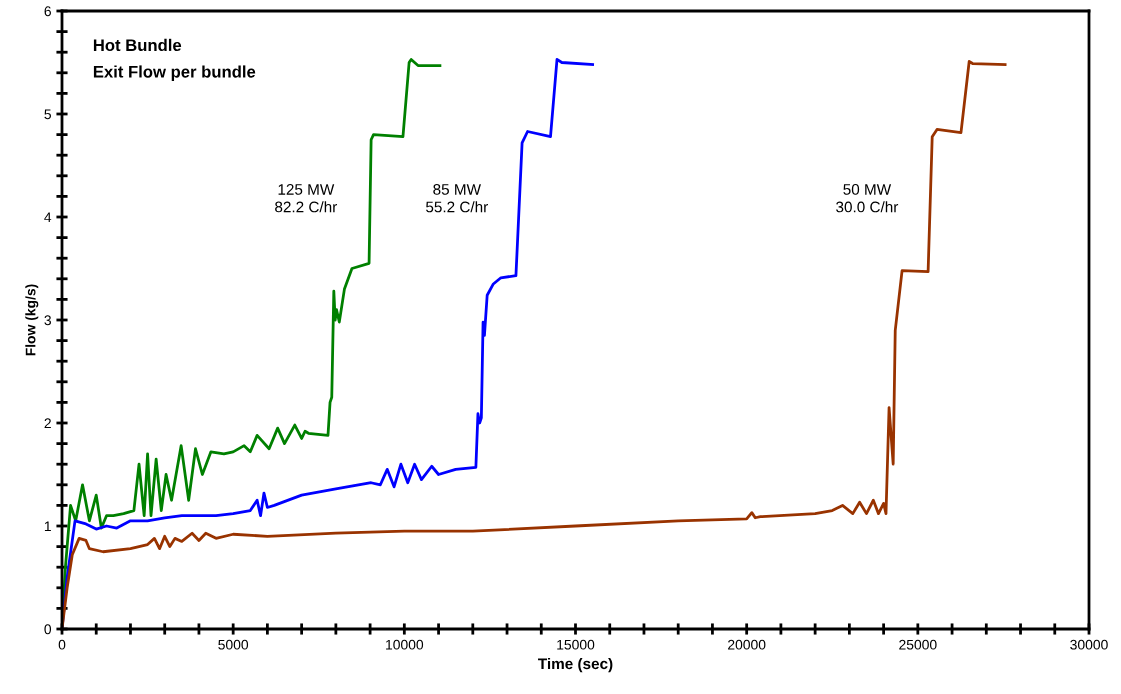  What do you see at coordinates (137, 45) in the screenshot?
I see `text: Hot Bundle` at bounding box center [137, 45].